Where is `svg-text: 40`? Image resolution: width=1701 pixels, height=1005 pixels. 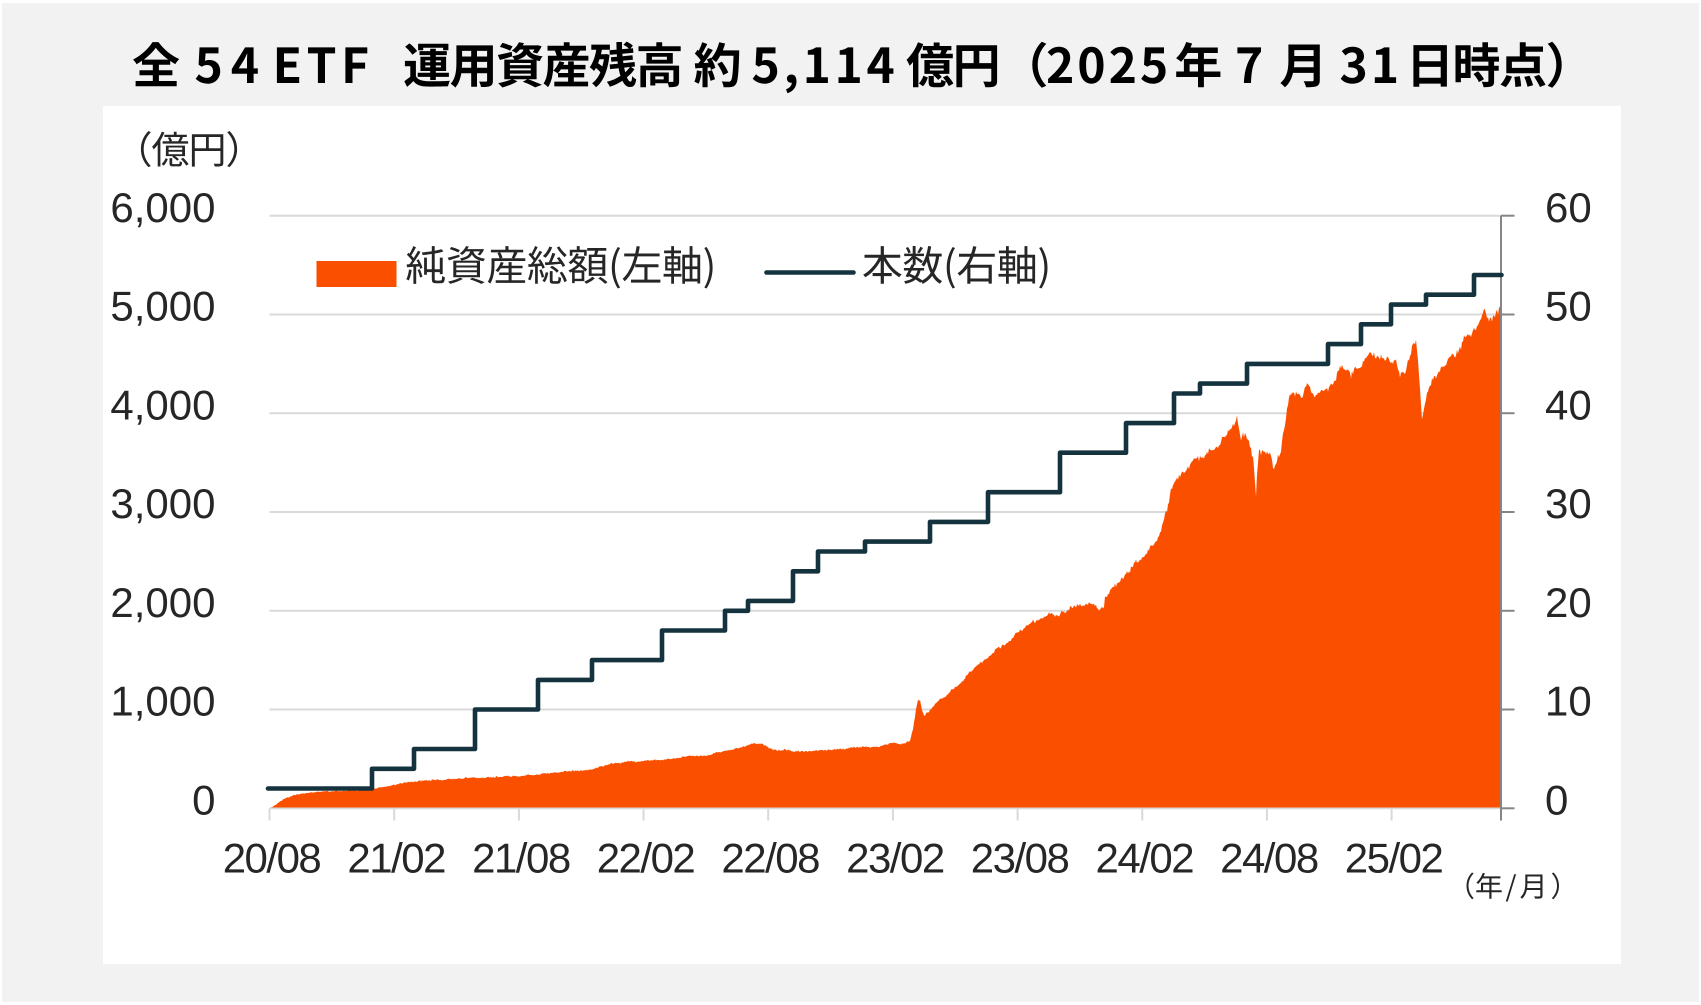
svg-text: 40 is located at coordinates (1568, 404).